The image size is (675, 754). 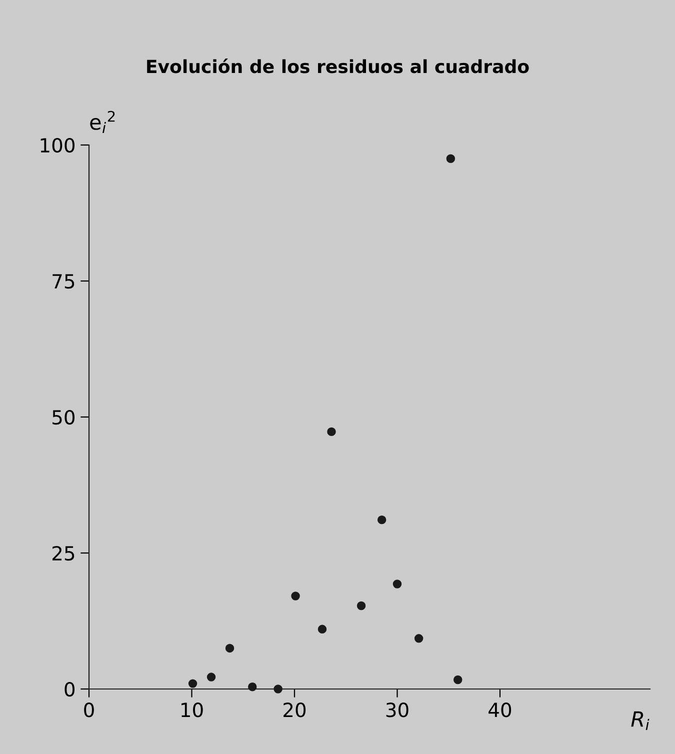 I want to click on y-axis-title: e$_{i}$$^{2}$, so click(x=102, y=122).